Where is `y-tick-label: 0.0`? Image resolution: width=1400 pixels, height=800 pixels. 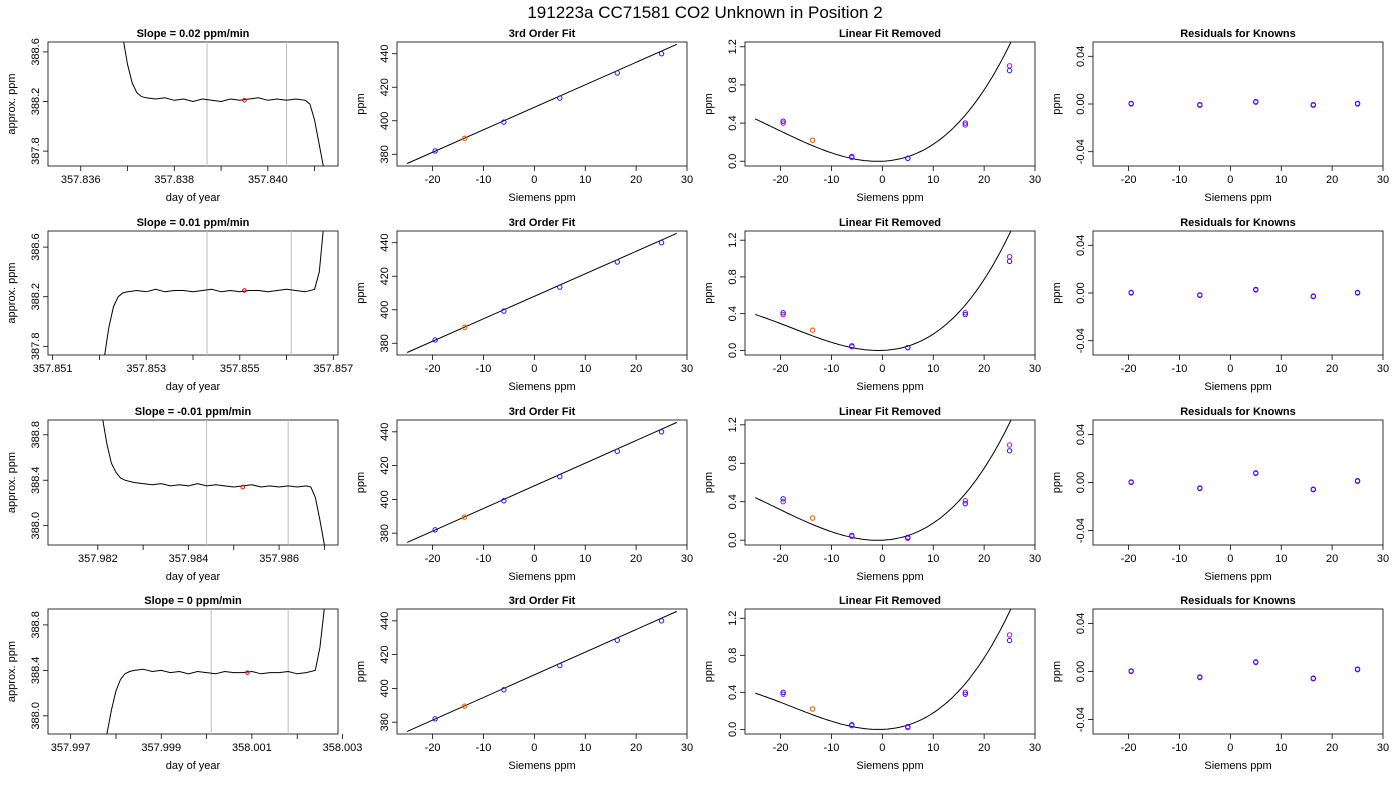 y-tick-label: 0.0 is located at coordinates (733, 540).